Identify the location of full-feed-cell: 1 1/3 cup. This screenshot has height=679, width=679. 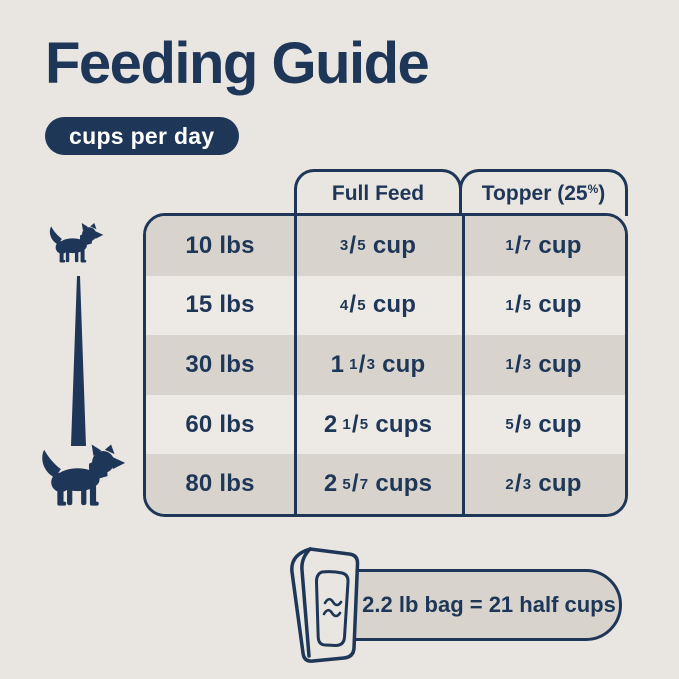
(378, 364).